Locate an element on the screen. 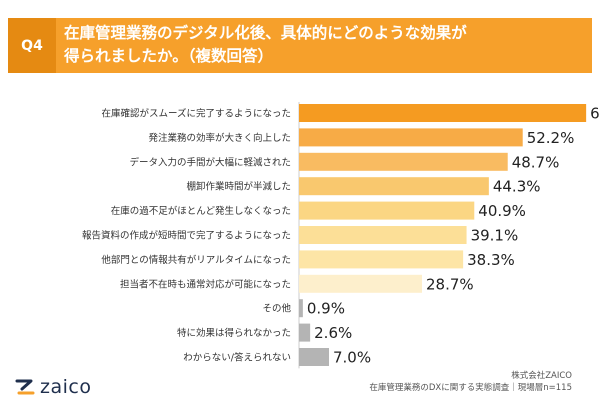  category-label-8: その他 is located at coordinates (276, 309).